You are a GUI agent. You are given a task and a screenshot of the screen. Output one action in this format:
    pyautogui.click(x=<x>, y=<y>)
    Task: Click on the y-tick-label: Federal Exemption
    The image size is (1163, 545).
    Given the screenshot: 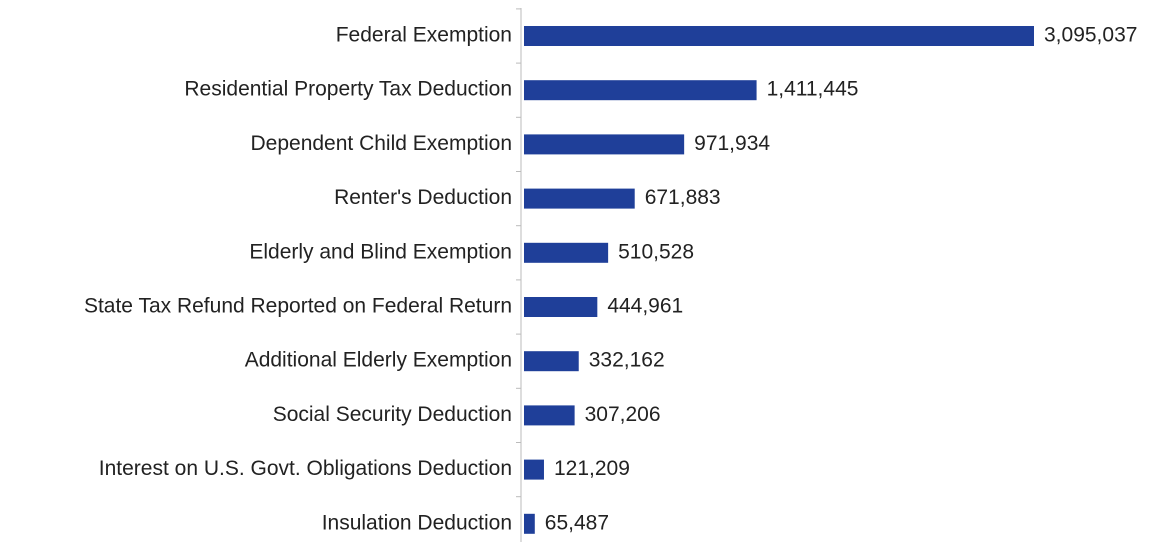 What is the action you would take?
    pyautogui.click(x=424, y=35)
    